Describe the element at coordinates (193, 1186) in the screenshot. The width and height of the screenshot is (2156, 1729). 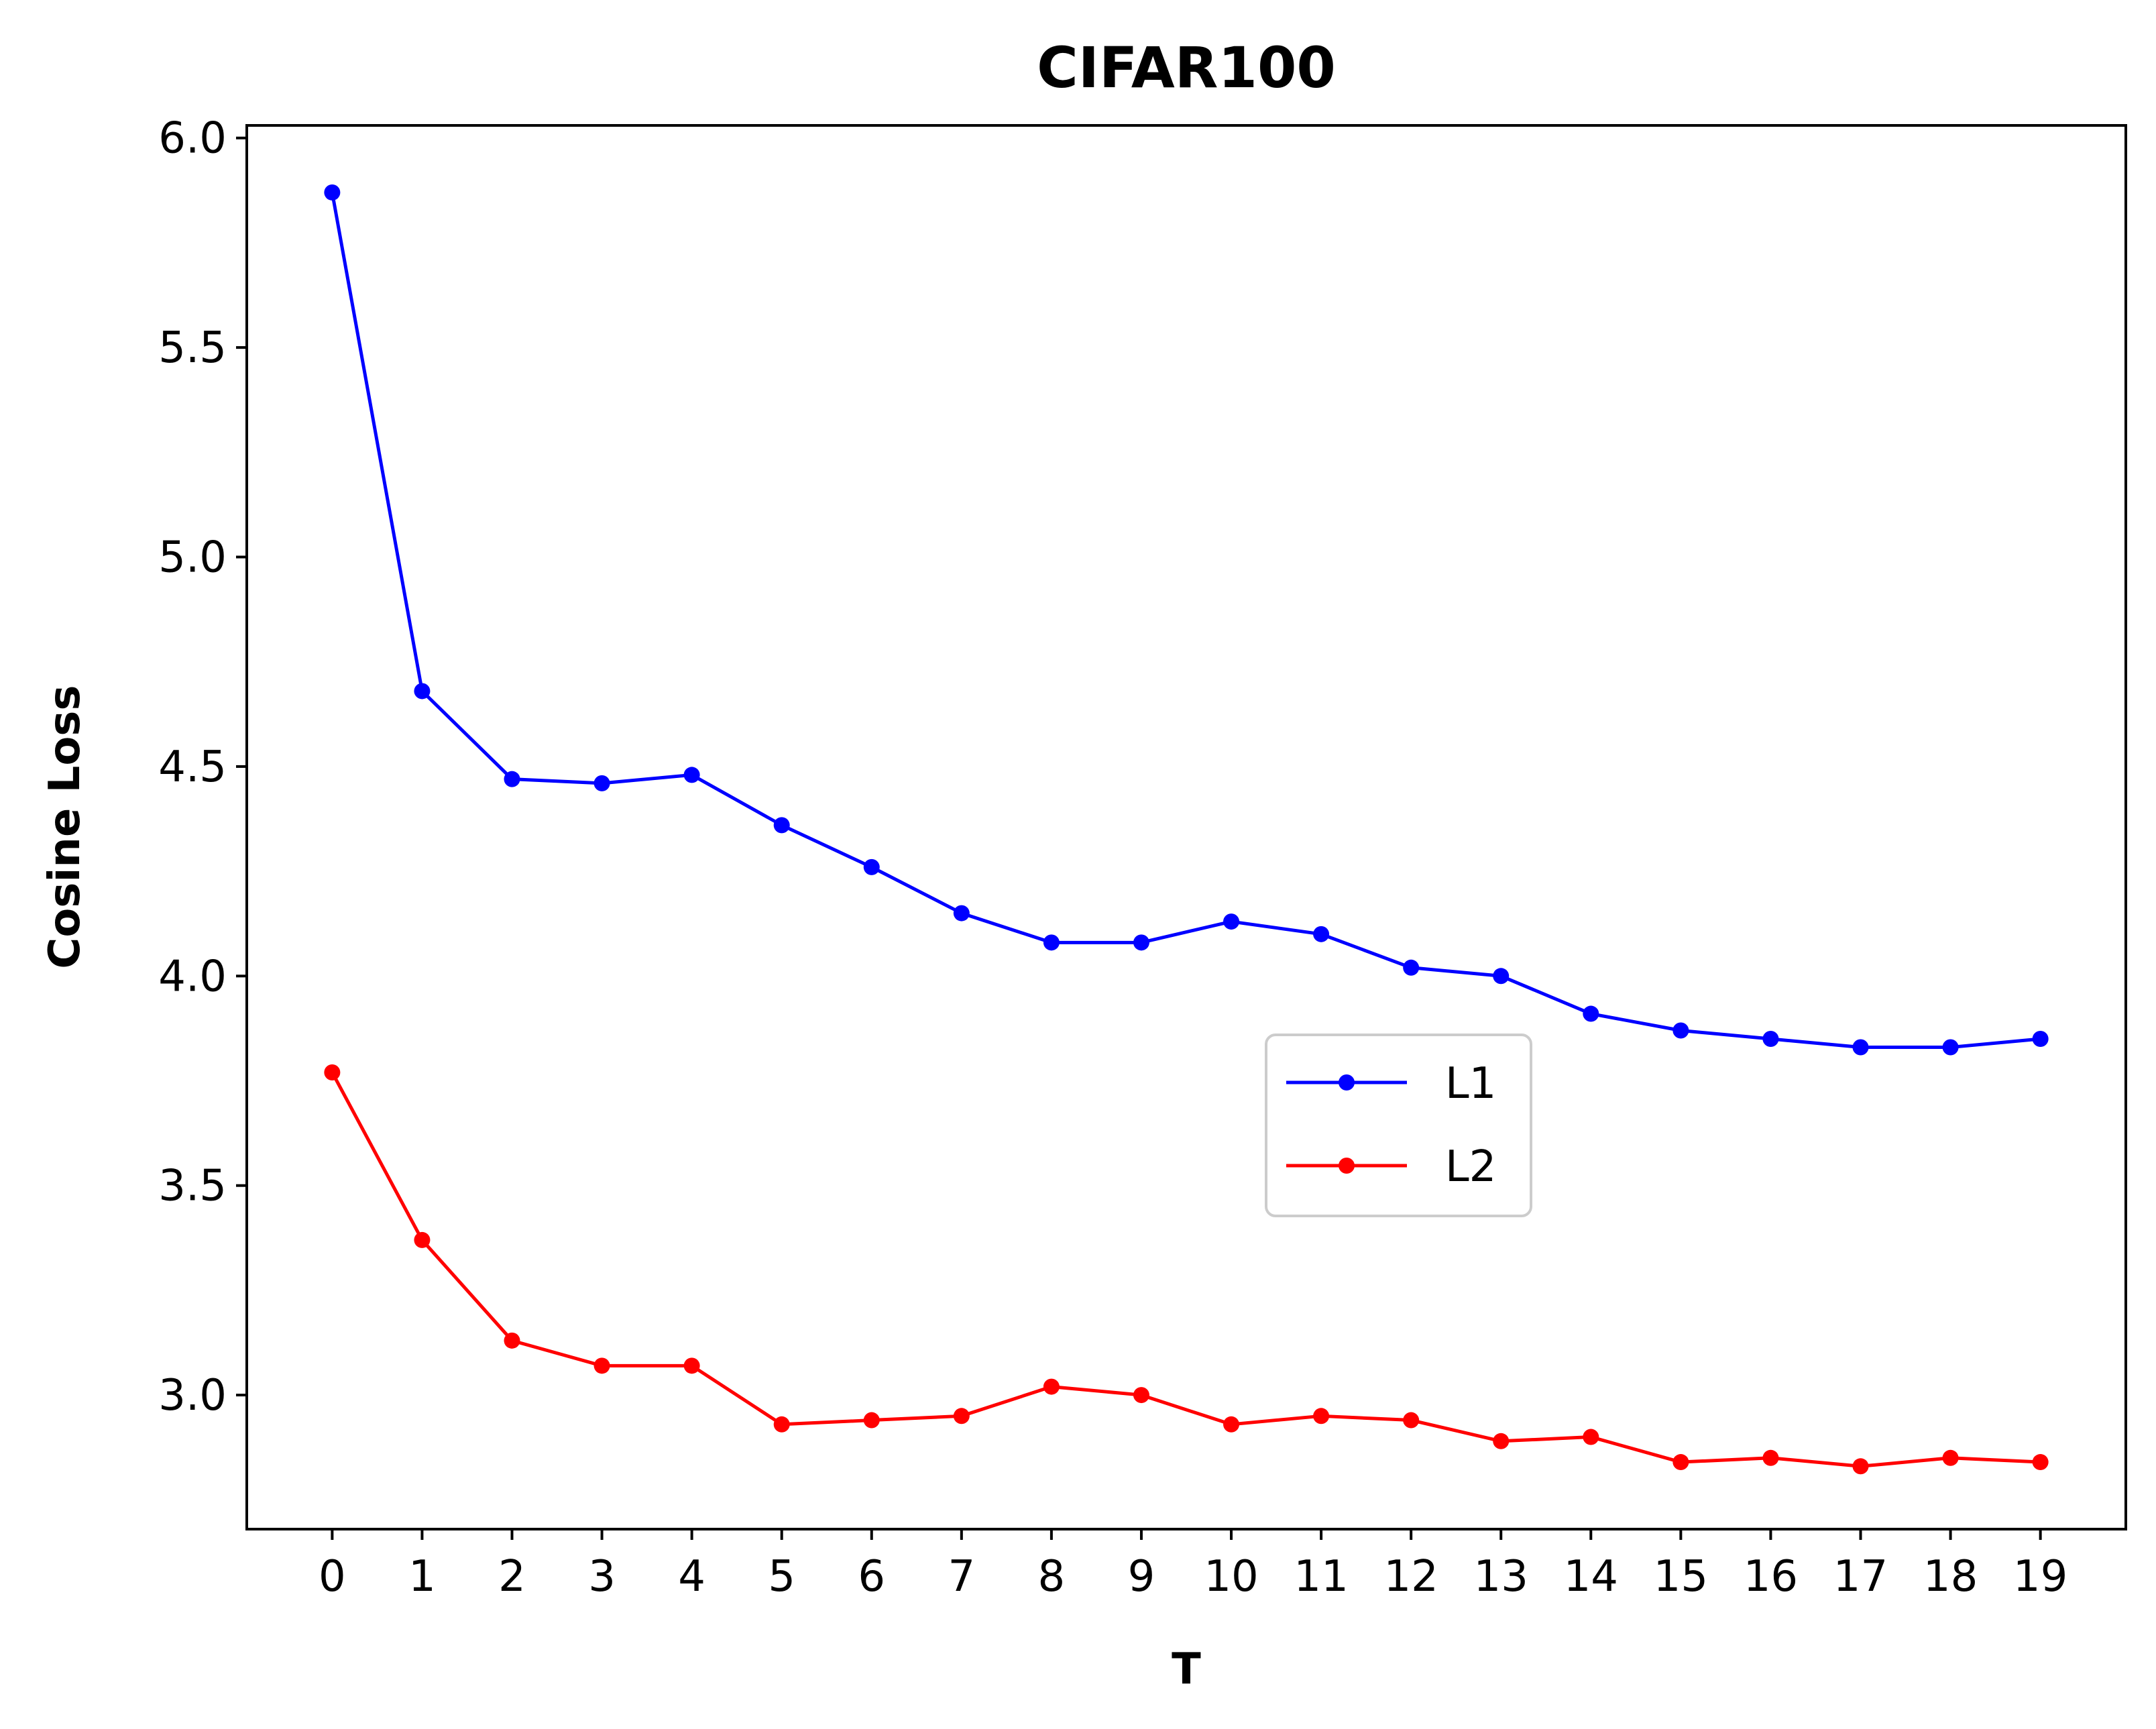
I see `y-tick-label: 3.5` at that location.